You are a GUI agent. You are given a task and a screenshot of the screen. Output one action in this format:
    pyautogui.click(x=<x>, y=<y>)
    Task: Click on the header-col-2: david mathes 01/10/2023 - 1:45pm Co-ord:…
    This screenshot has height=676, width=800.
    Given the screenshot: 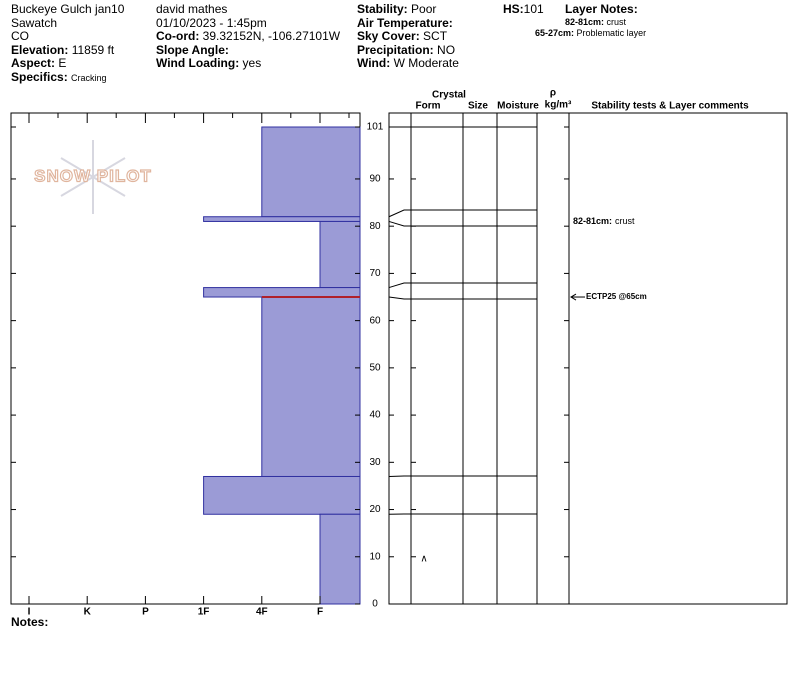 What is the action you would take?
    pyautogui.click(x=248, y=36)
    